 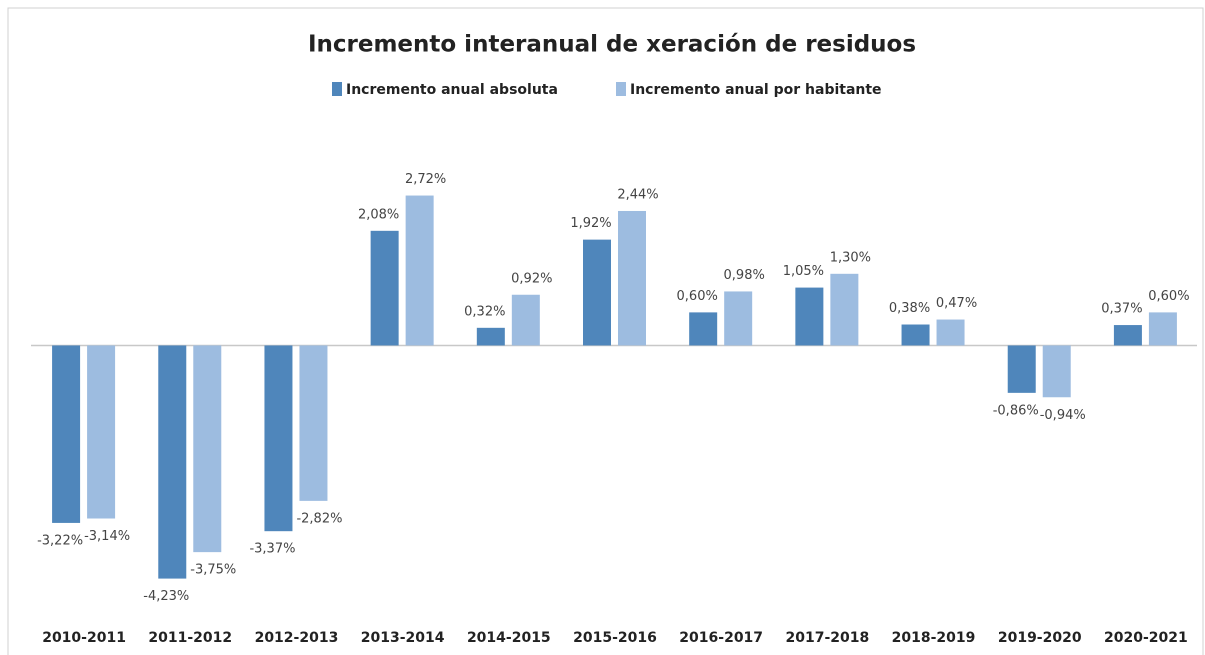 What do you see at coordinates (803, 271) in the screenshot?
I see `value-label: 1,05%` at bounding box center [803, 271].